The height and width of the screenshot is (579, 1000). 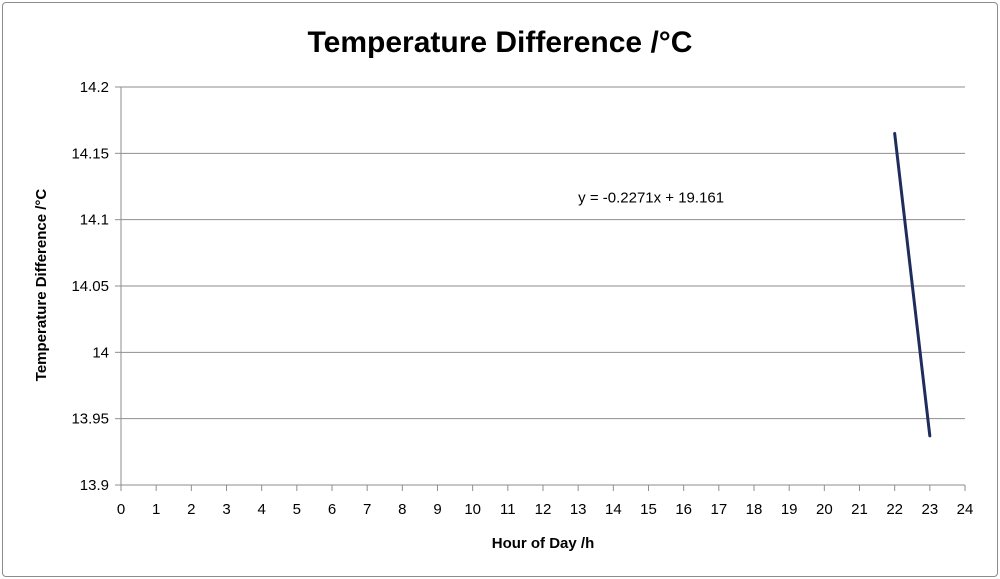 I want to click on x-tick-label: 19, so click(x=789, y=509).